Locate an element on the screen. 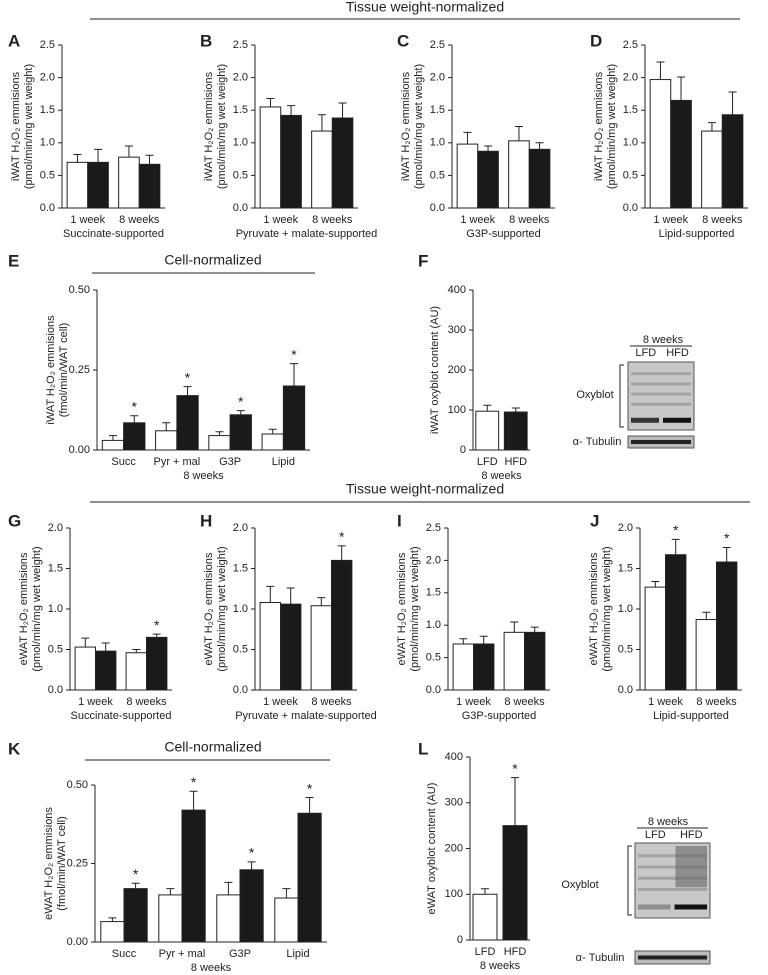  lane-label: LFD is located at coordinates (655, 835).